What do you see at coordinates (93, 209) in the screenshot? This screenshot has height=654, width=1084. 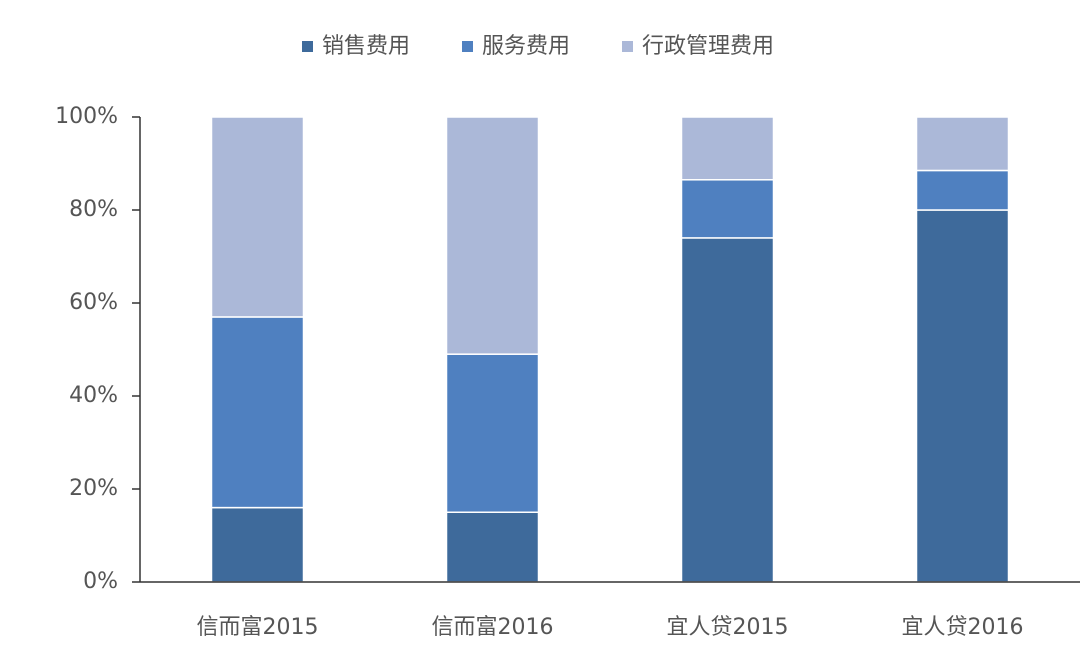 I see `y-tick-label: 80%` at bounding box center [93, 209].